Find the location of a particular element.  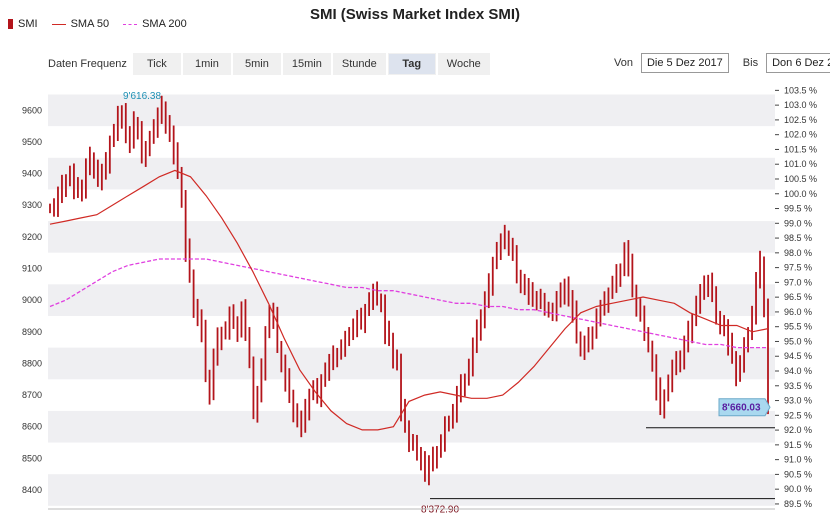

right-tick-label: 96.5 % is located at coordinates (798, 297).